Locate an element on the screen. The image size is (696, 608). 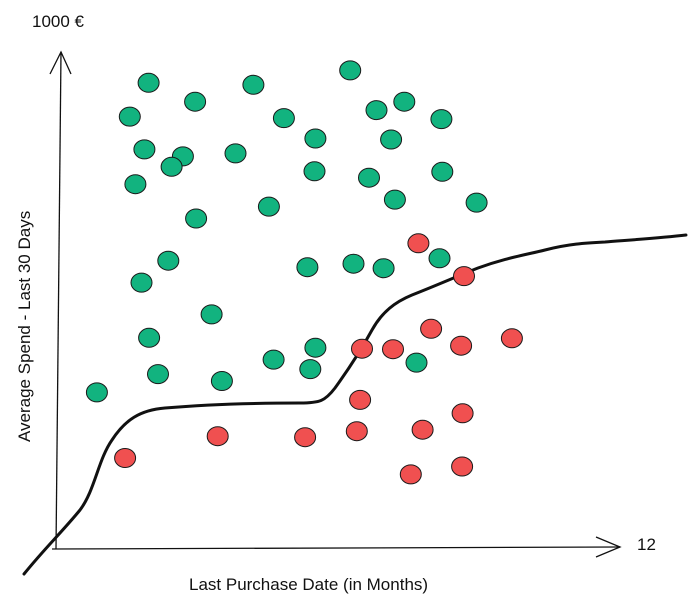
y-axis-max-label: 1000 € is located at coordinates (58, 21).